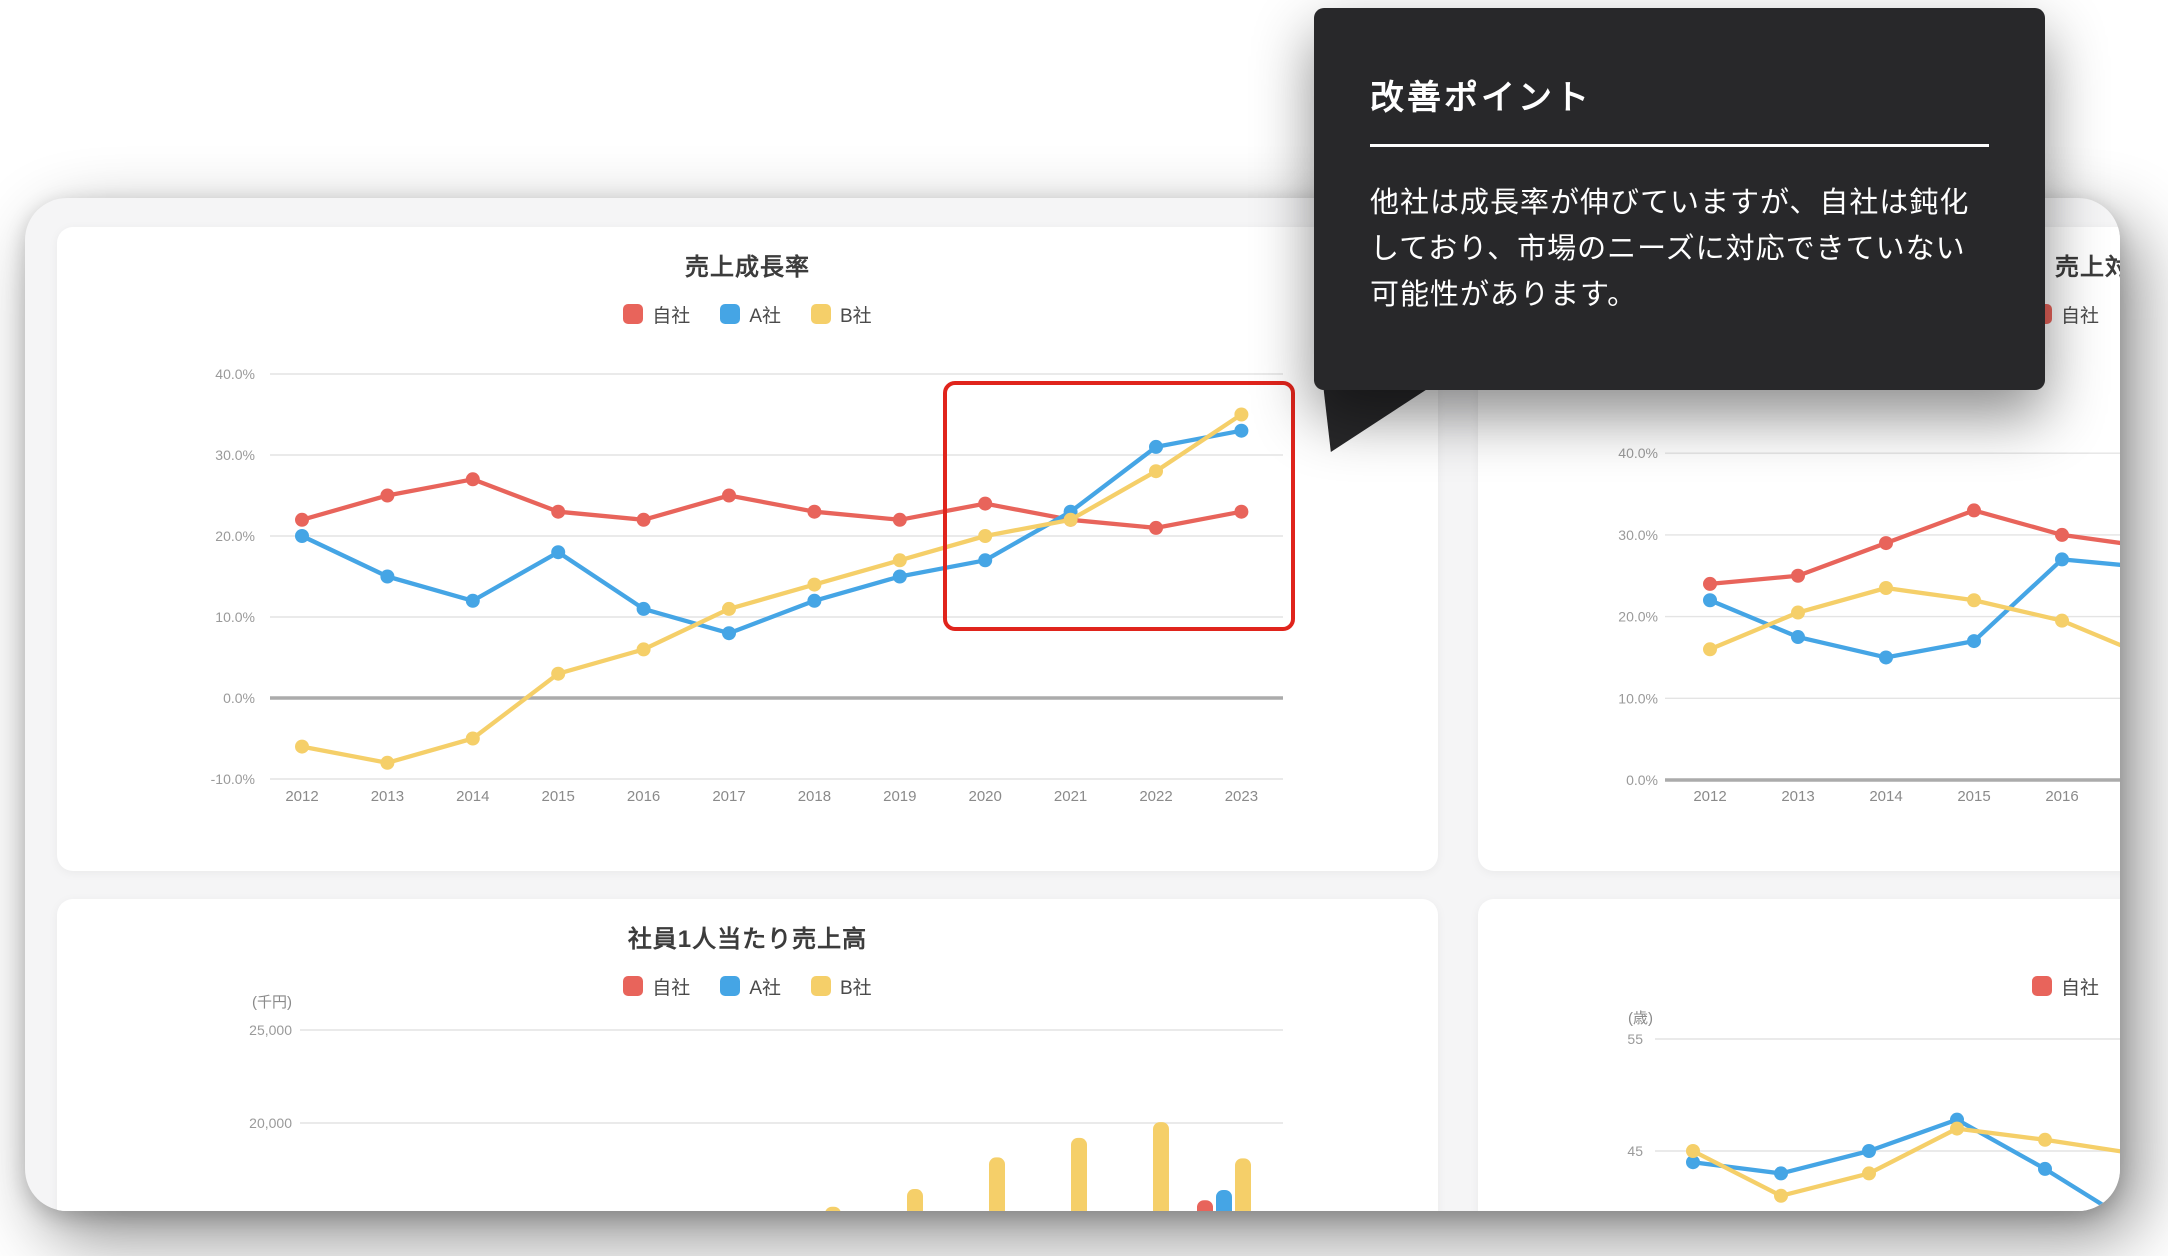 The image size is (2168, 1256). I want to click on highlight-rect-annotation, so click(1119, 506).